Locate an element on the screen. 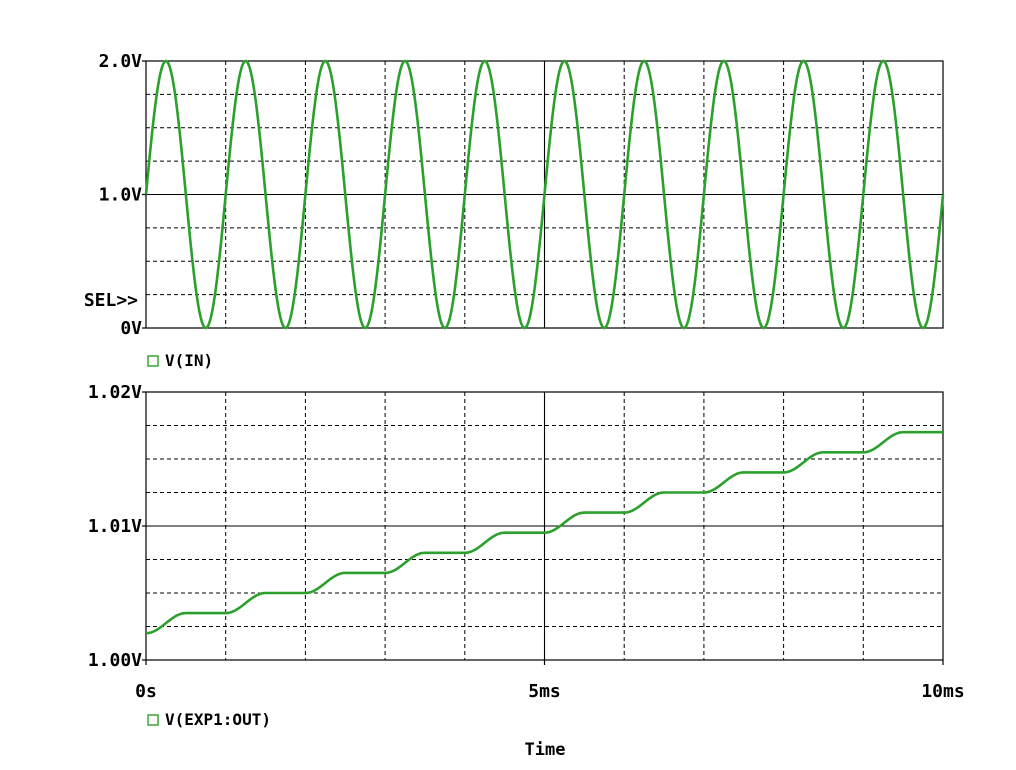 This screenshot has height=770, width=1016. x-tick: 10ms is located at coordinates (942, 691).